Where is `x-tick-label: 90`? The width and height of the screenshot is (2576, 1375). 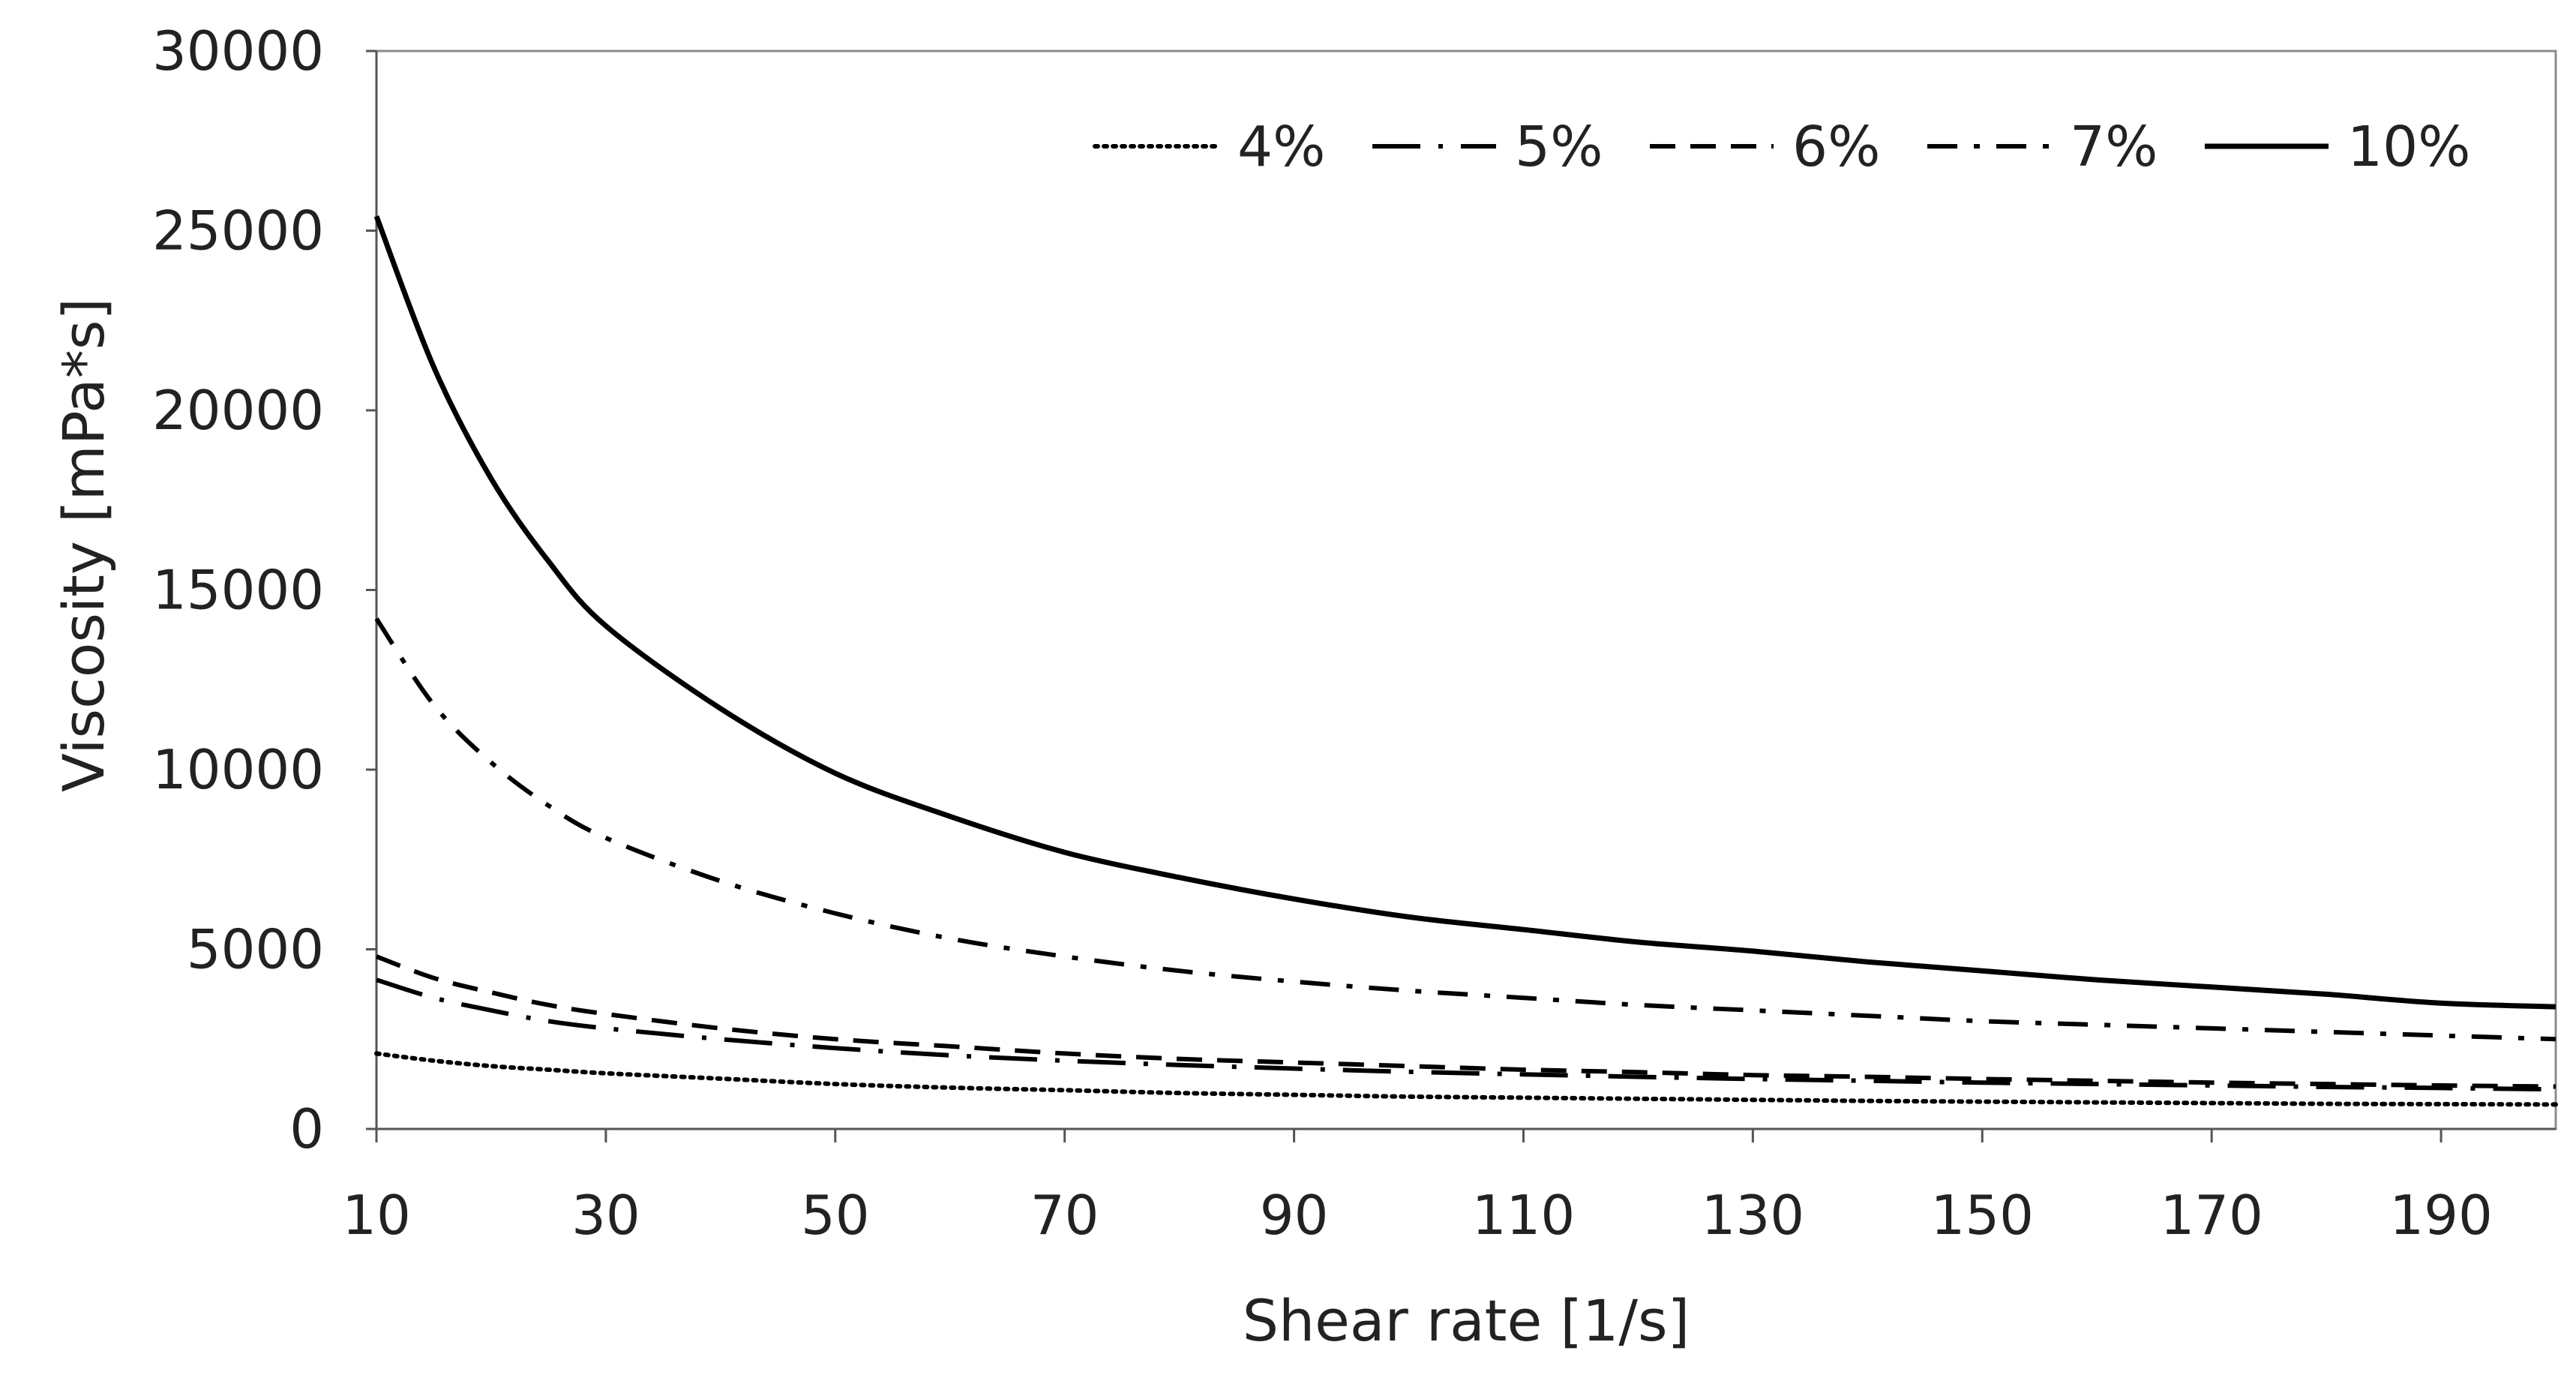 x-tick-label: 90 is located at coordinates (1294, 1215).